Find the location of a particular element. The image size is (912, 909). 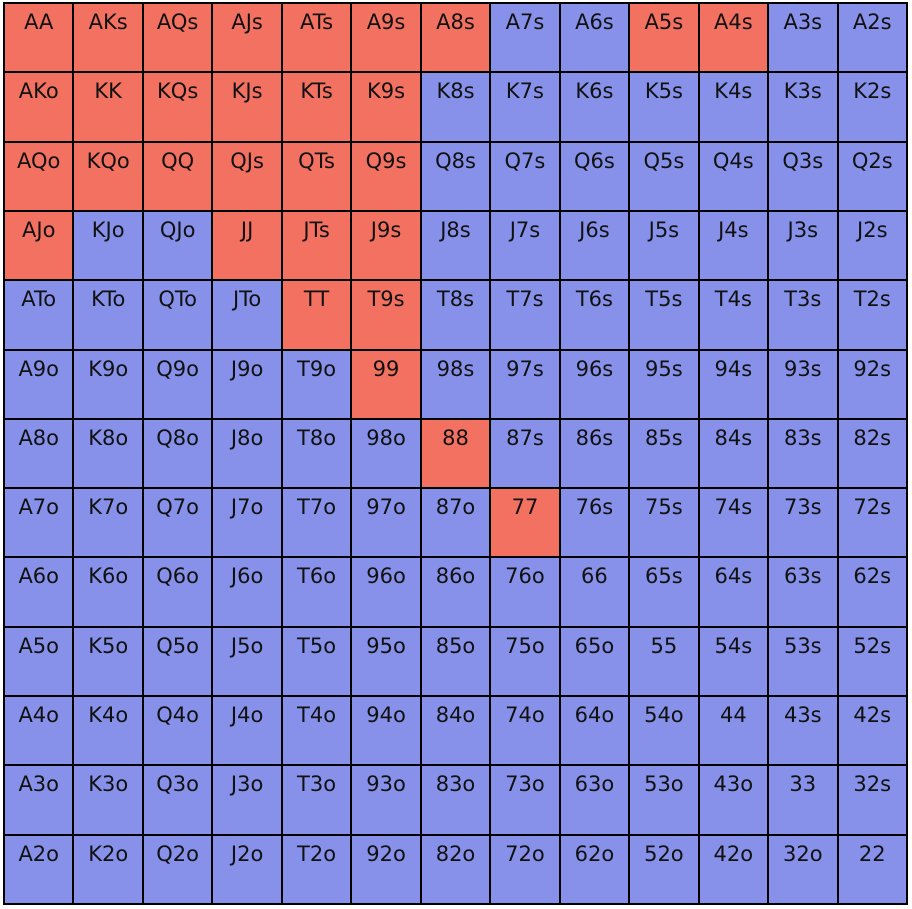

hand-cell-t5s: T5s is located at coordinates (664, 315).